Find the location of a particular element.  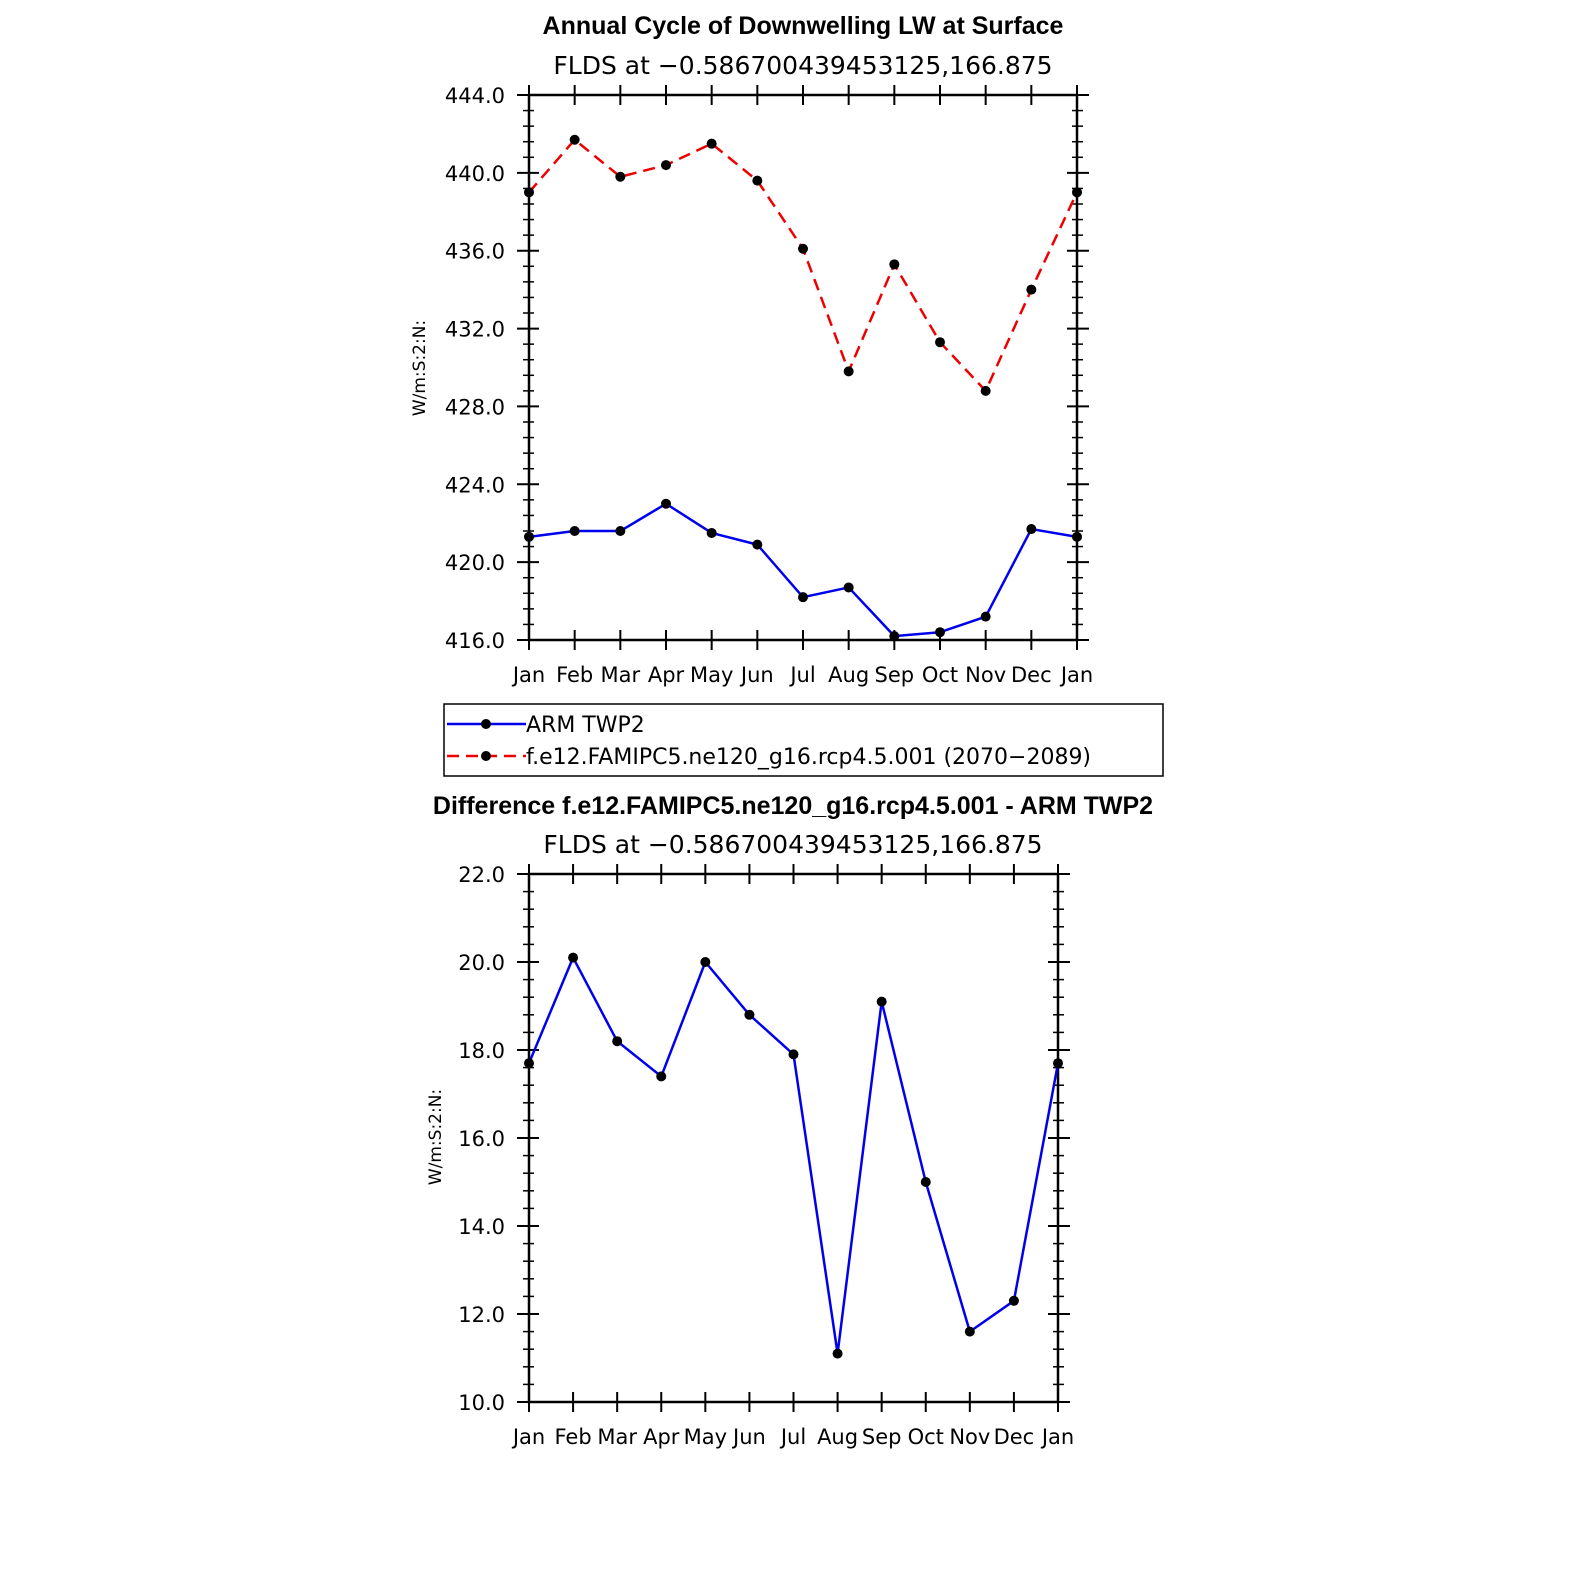

legend-box is located at coordinates (803, 740).